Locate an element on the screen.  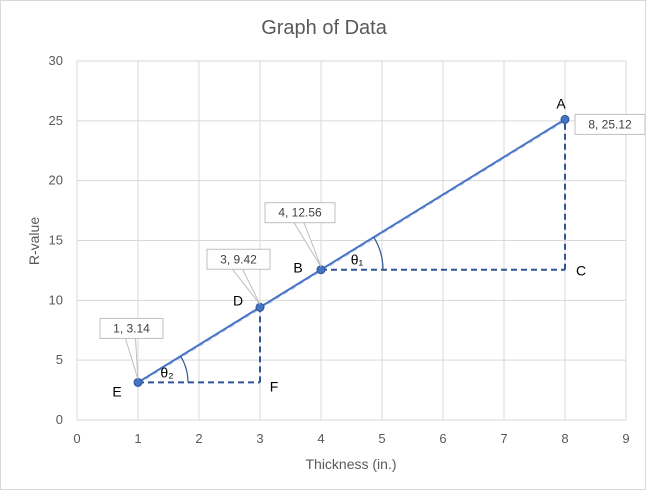
data-label-callout: 8, 25.12 is located at coordinates (609, 124).